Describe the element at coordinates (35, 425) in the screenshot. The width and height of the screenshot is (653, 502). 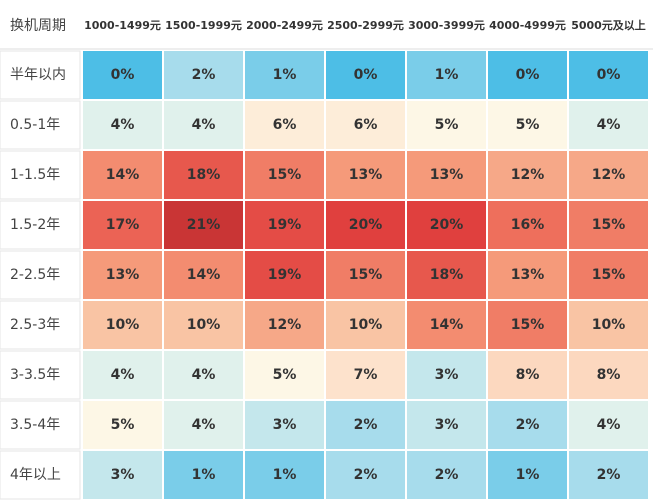
I see `row-label: 3.5-4年` at that location.